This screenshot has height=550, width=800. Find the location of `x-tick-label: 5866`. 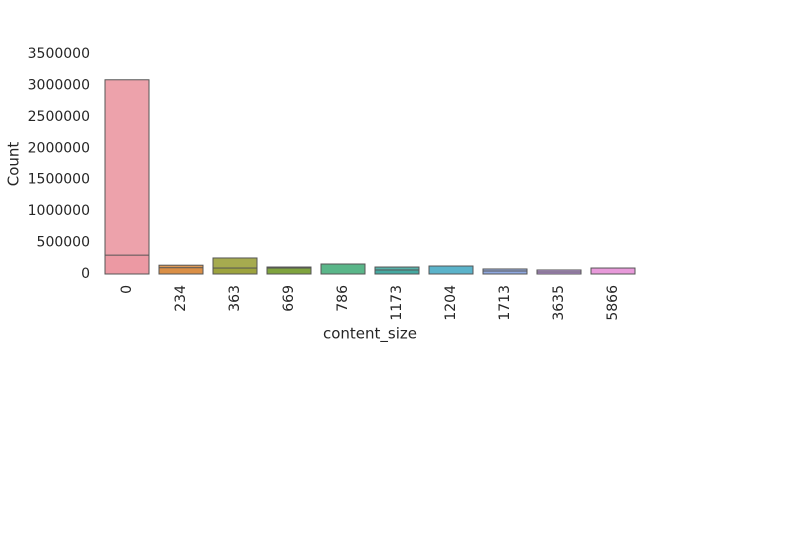

x-tick-label: 5866 is located at coordinates (613, 303).